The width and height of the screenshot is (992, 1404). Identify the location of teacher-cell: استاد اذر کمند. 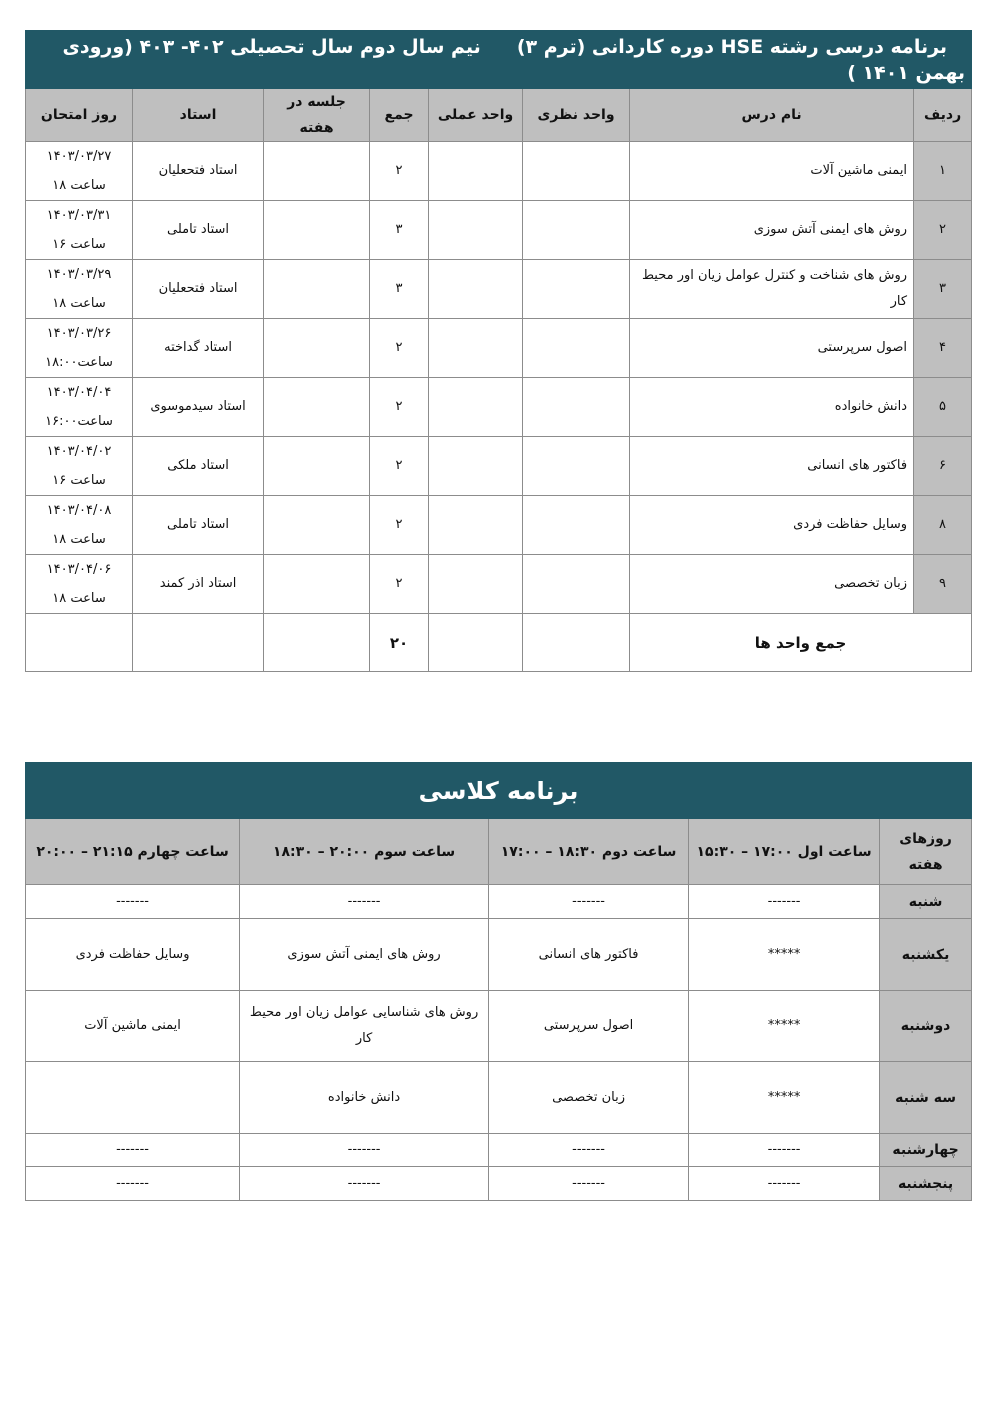
(198, 584).